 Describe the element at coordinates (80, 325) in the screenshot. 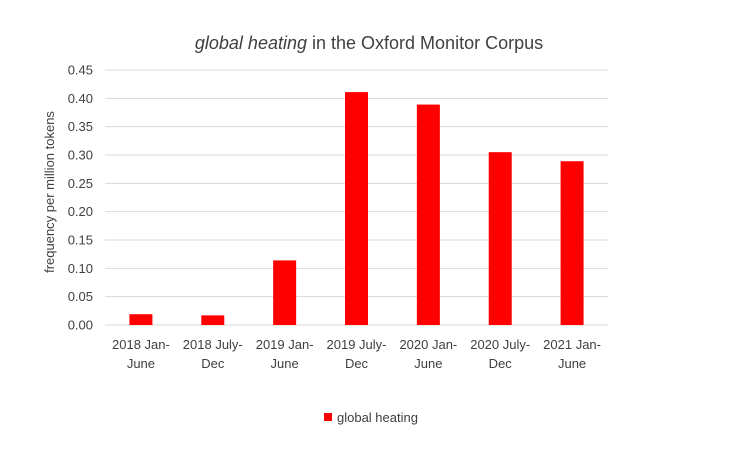

I see `y-tick-label: 0.00` at that location.